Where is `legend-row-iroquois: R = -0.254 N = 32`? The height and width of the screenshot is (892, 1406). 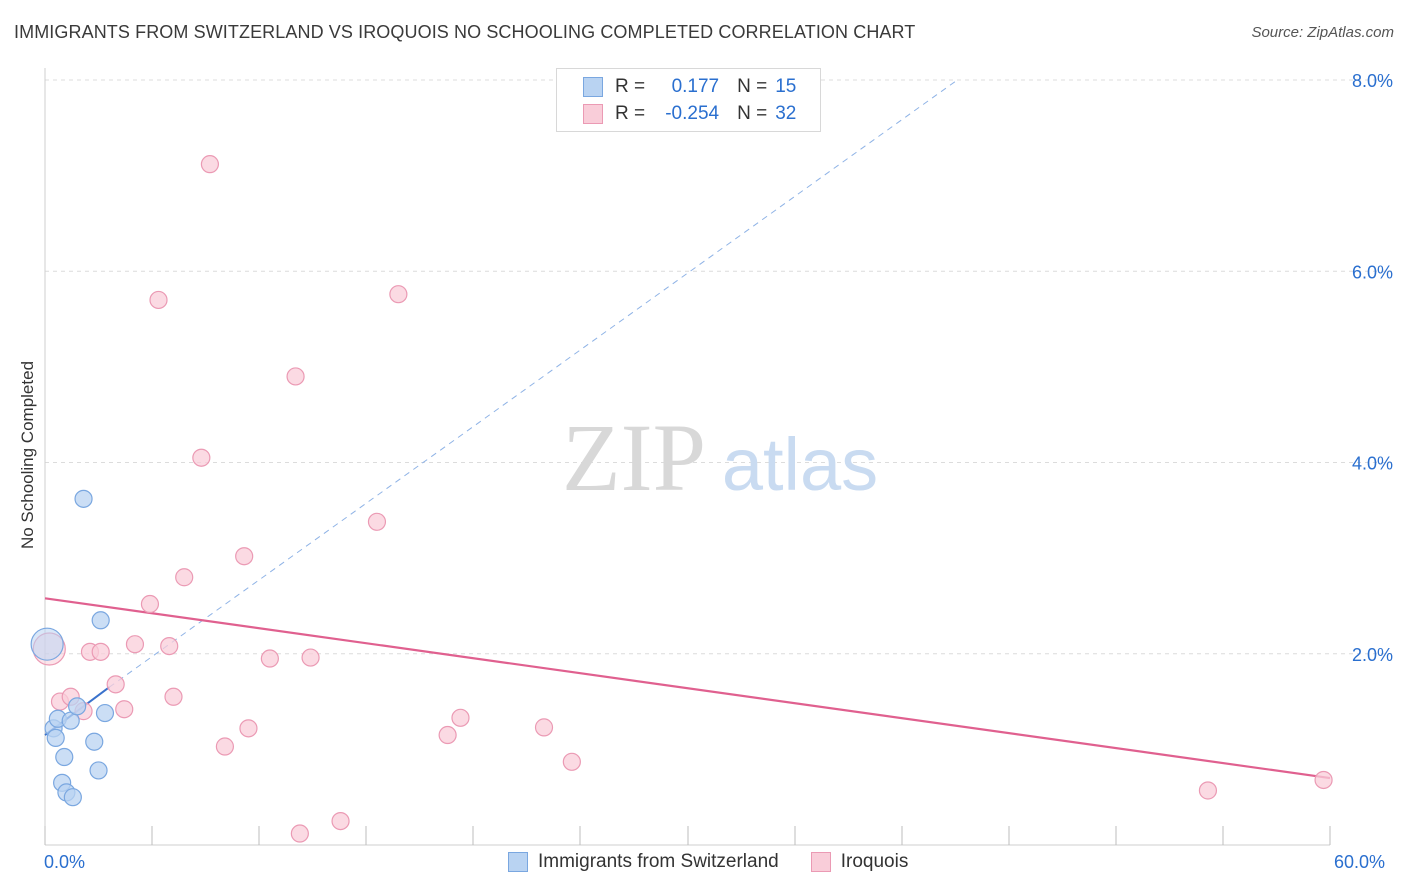
legend-row-iroquois: R = -0.254 N = 32 is located at coordinates (689, 114).